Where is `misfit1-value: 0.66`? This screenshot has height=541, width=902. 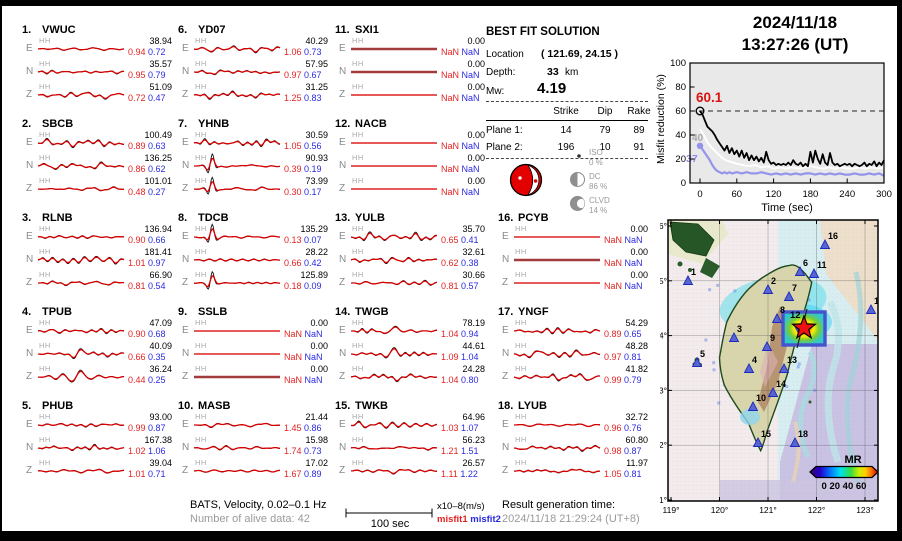
misfit1-value: 0.66 is located at coordinates (137, 356).